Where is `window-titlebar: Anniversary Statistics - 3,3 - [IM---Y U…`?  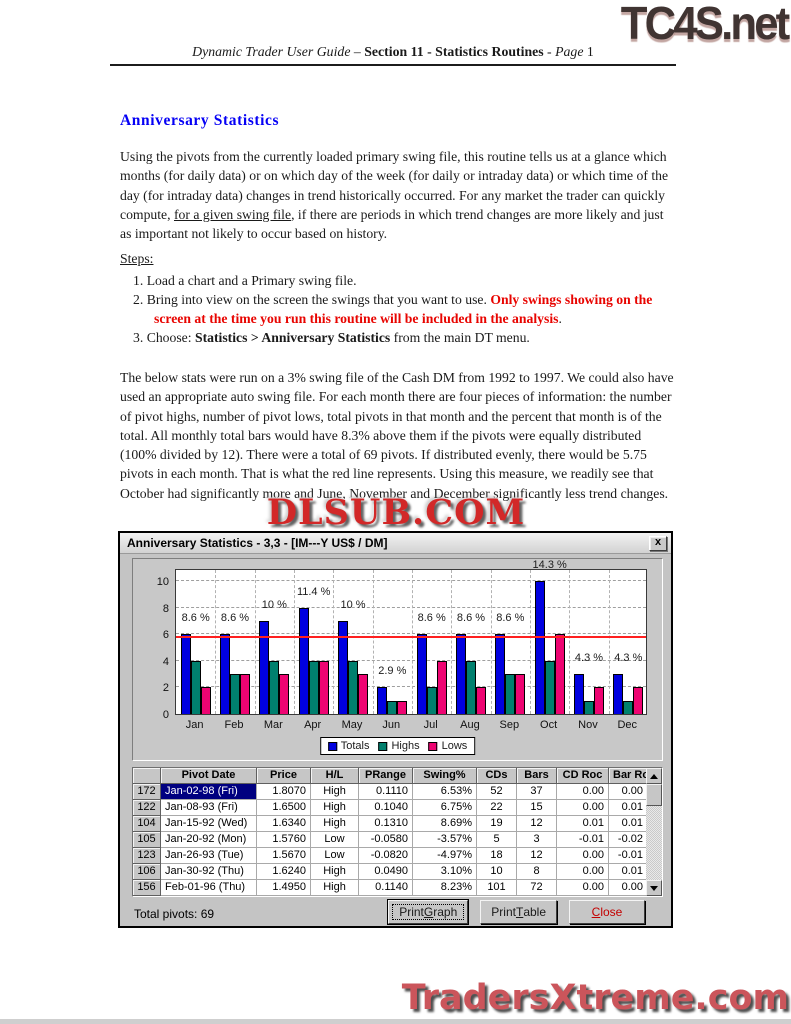 window-titlebar: Anniversary Statistics - 3,3 - [IM---Y U… is located at coordinates (395, 543).